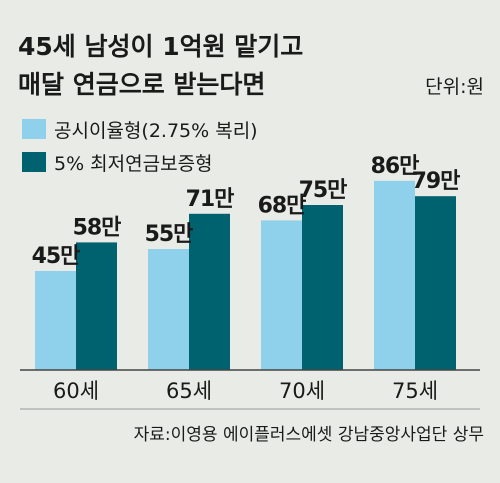 Image resolution: width=500 pixels, height=483 pixels. Describe the element at coordinates (245, 391) in the screenshot. I see `category-labels-group: 60세 65세 70세 75세` at that location.